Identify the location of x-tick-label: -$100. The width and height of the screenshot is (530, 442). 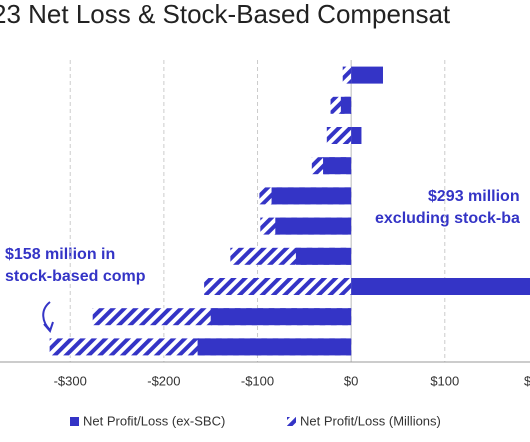
(257, 380).